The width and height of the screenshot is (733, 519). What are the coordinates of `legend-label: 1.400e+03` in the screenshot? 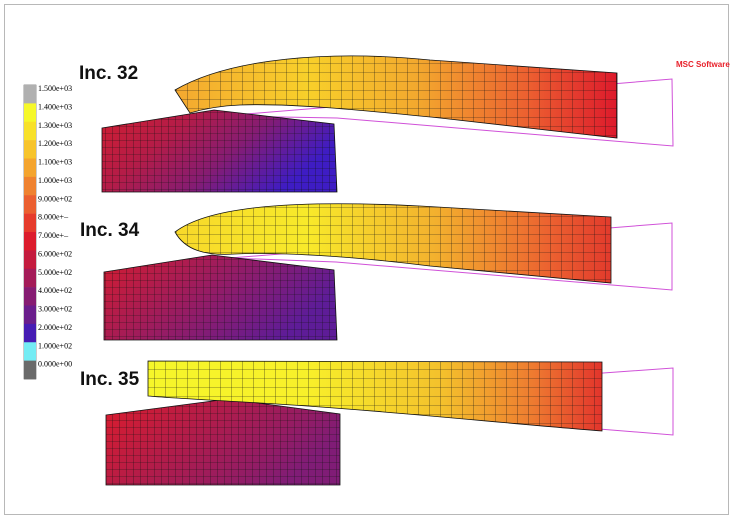 It's located at (55, 106).